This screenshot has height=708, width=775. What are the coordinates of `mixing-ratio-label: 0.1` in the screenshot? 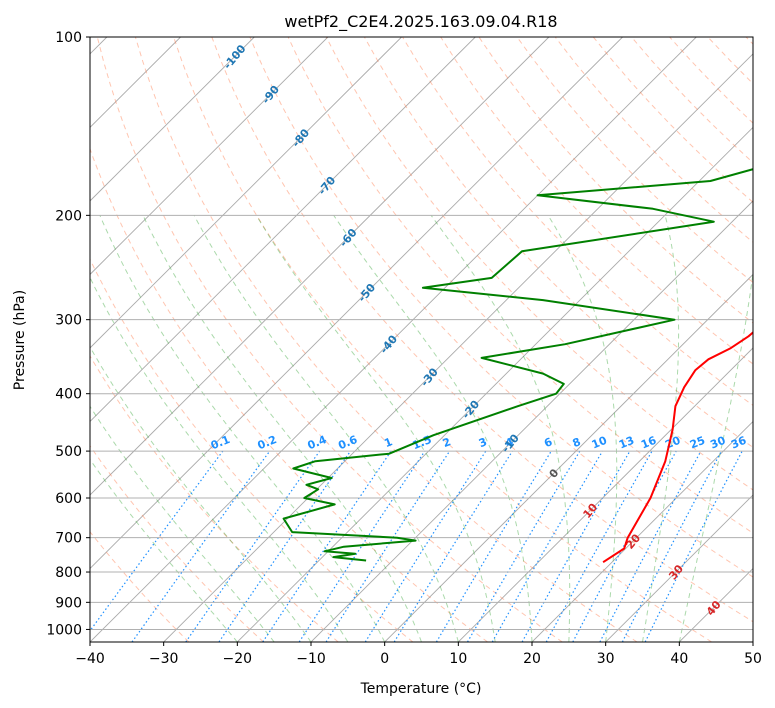 It's located at (220, 442).